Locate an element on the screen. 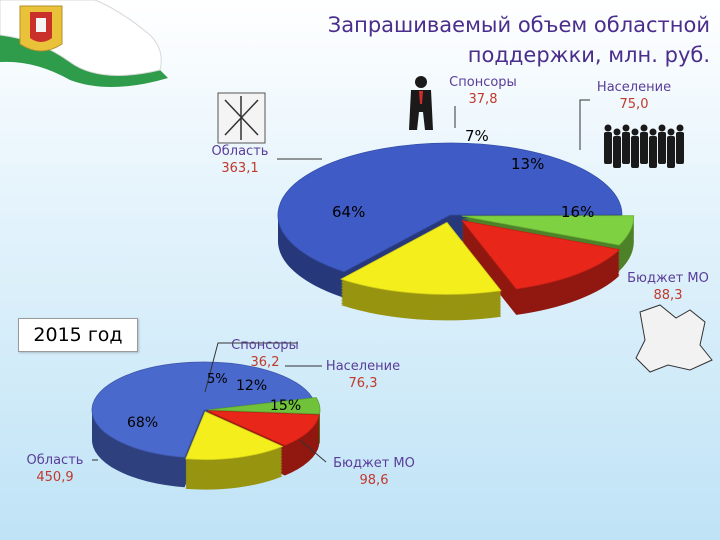 Image resolution: width=720 pixels, height=540 pixels. label-oblast-name: Область is located at coordinates (240, 151).